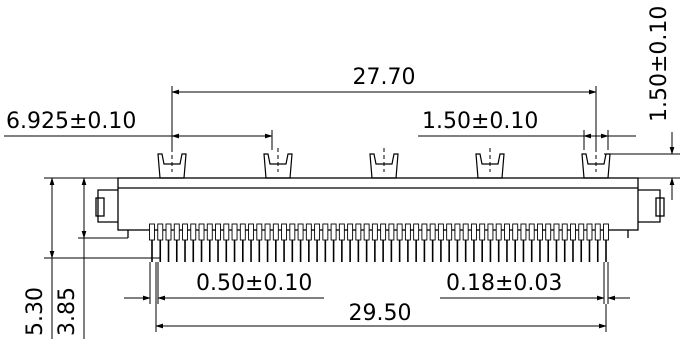  What do you see at coordinates (649, 206) in the screenshot?
I see `latch-right` at bounding box center [649, 206].